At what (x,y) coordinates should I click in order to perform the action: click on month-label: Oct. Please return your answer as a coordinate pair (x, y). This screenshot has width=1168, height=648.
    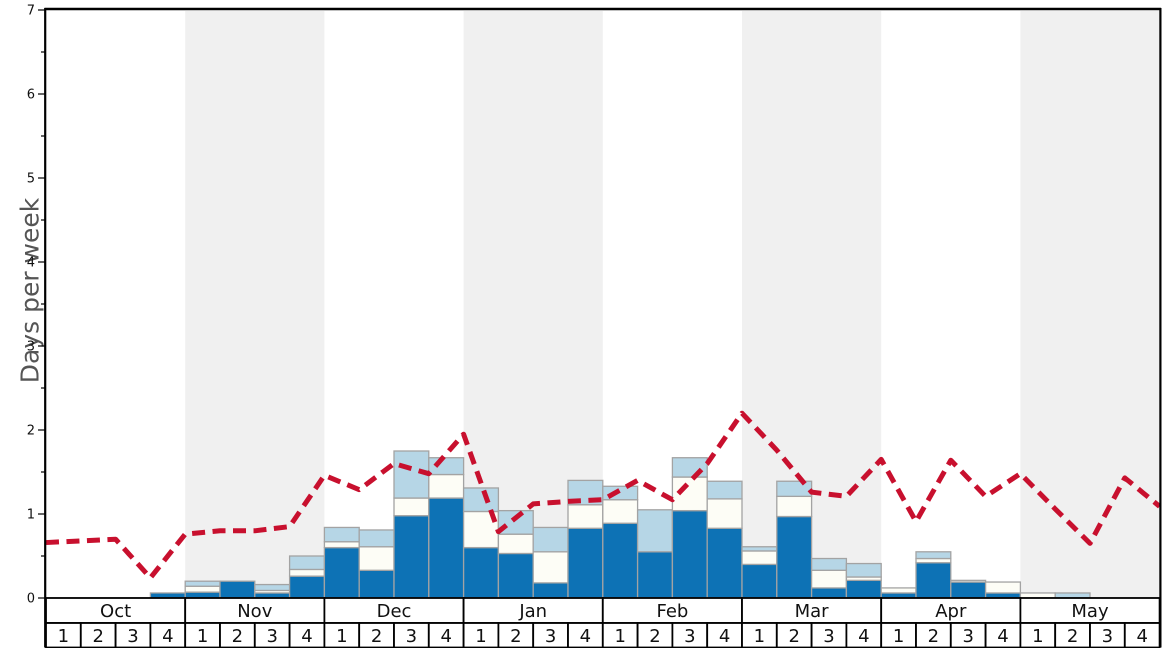
    Looking at the image, I should click on (115, 611).